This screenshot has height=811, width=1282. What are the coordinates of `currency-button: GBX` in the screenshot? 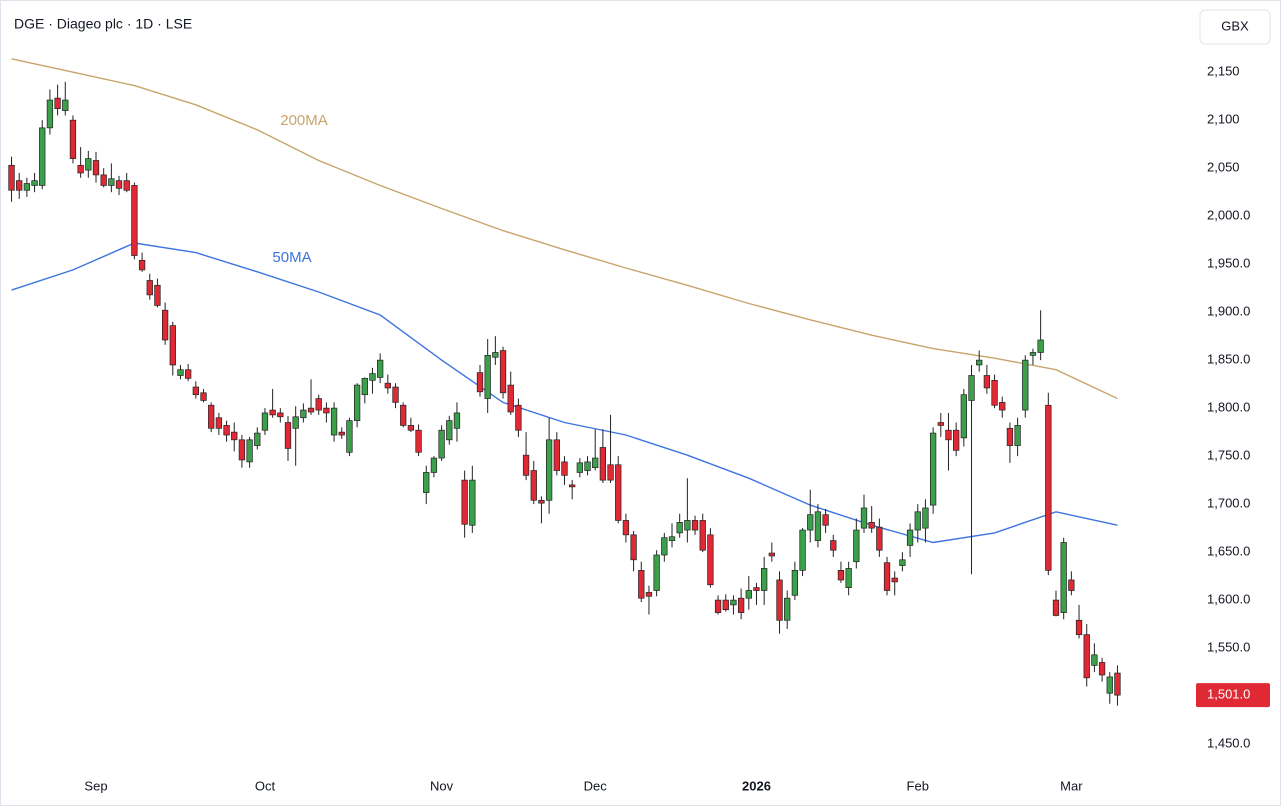 It's located at (1235, 27).